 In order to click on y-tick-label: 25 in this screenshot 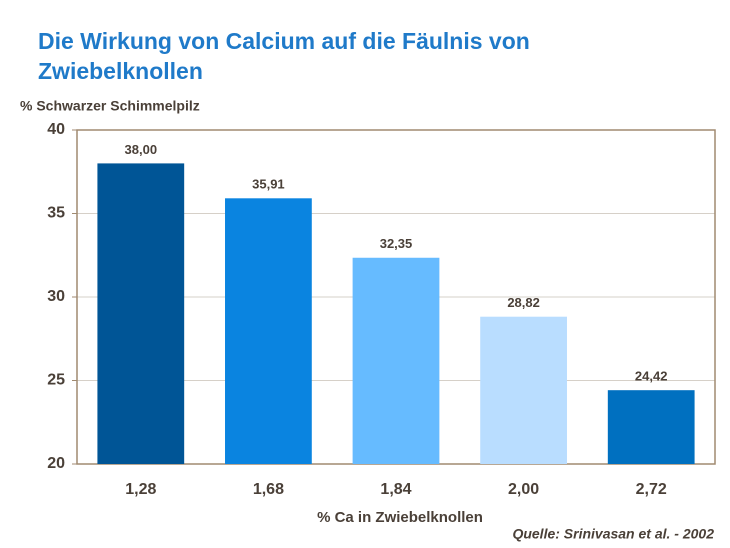, I will do `click(56, 380)`.